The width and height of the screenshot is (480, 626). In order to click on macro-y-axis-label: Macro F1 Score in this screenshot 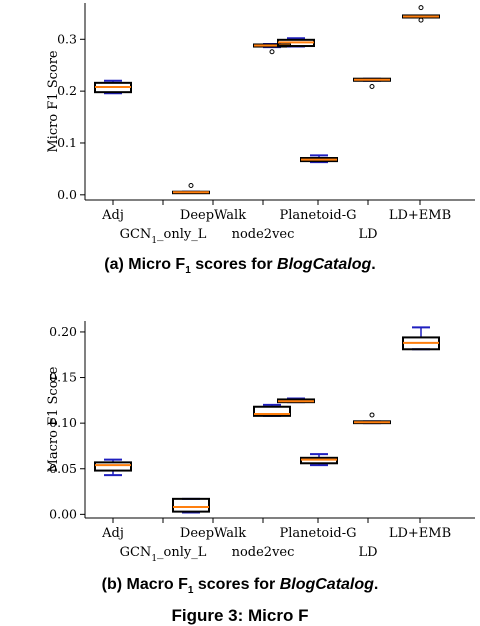, I will do `click(53, 419)`.